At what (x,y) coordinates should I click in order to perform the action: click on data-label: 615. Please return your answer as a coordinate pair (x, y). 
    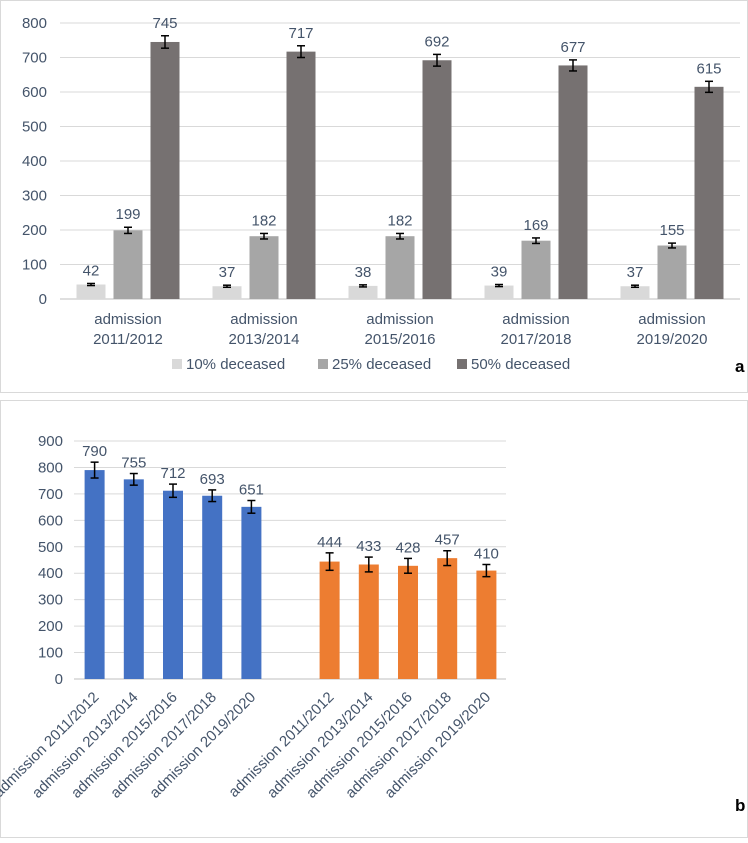
    Looking at the image, I should click on (708, 68).